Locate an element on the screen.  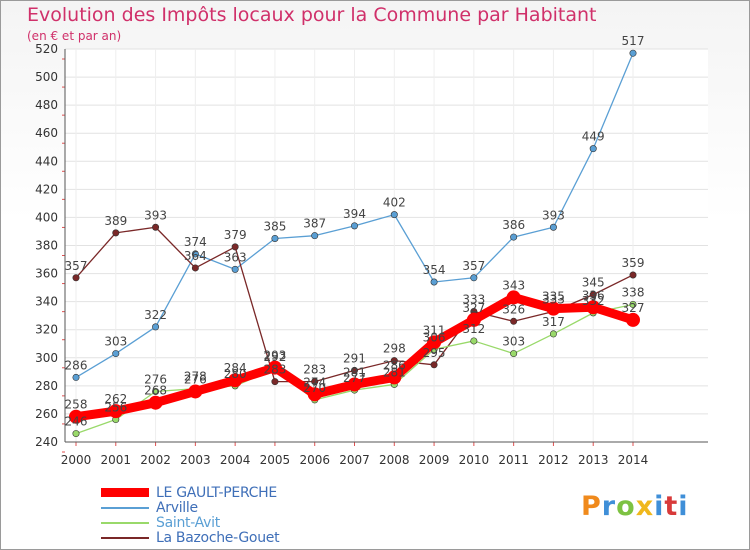
legend-label: Arville is located at coordinates (177, 508).